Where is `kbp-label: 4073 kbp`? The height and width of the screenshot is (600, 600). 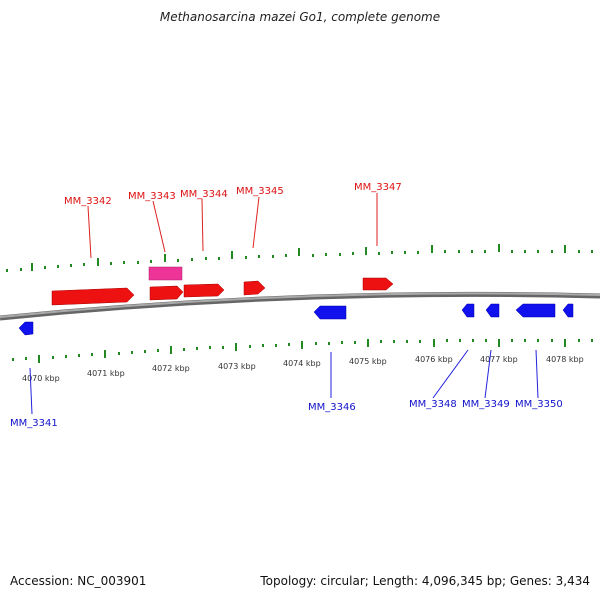
kbp-label: 4073 kbp is located at coordinates (237, 366).